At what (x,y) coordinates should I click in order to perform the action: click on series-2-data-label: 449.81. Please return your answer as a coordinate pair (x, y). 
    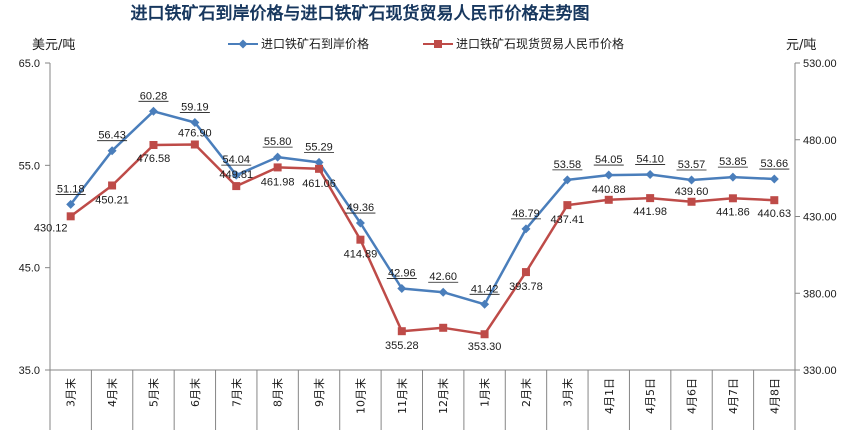
    Looking at the image, I should click on (236, 175).